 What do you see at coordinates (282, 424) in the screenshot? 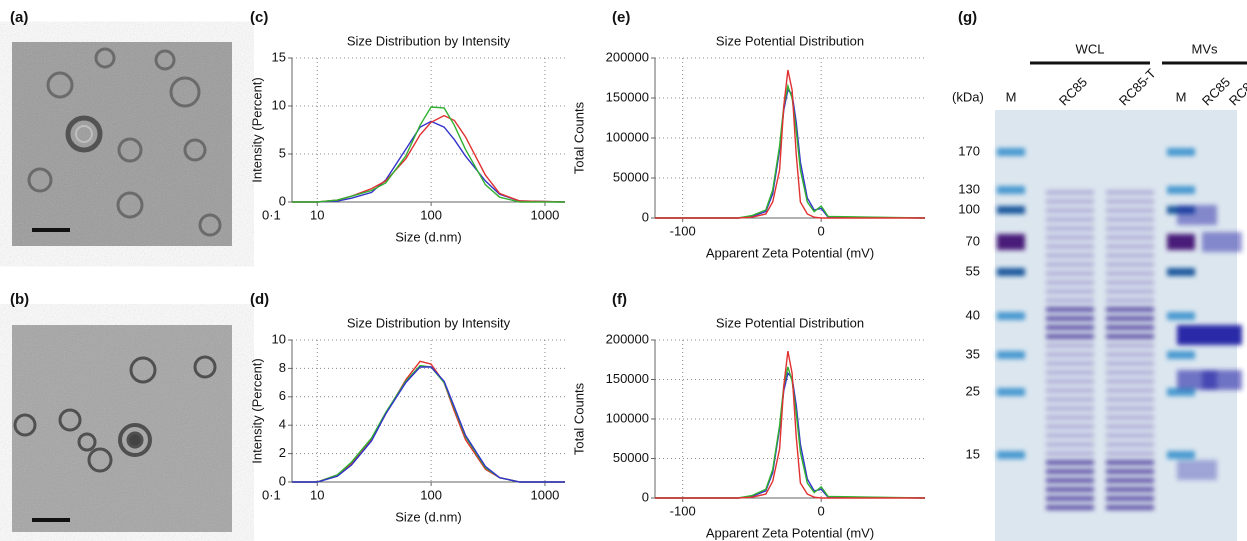
I see `y-tick-label: 4` at bounding box center [282, 424].